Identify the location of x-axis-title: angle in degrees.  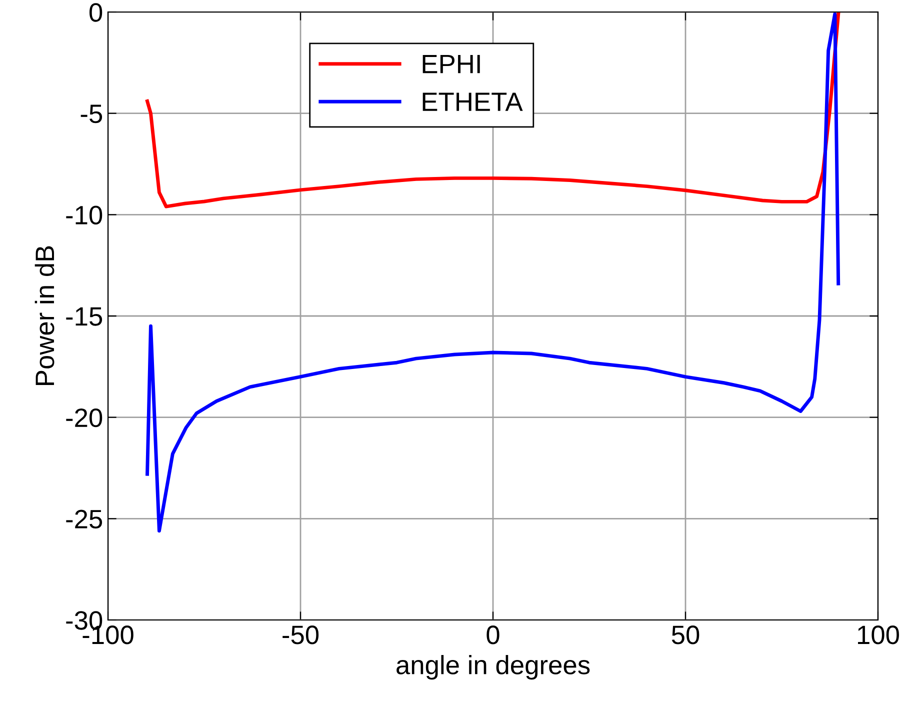
(493, 667).